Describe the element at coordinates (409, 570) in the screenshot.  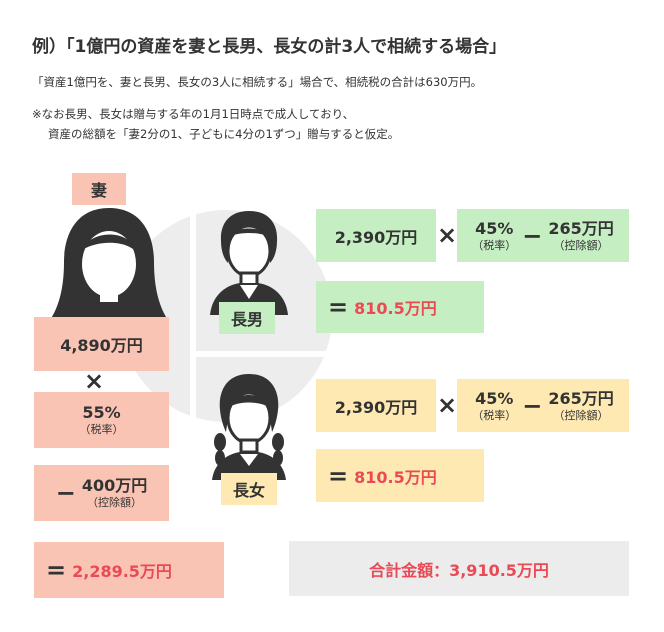
I see `total-label: 合計金額：` at that location.